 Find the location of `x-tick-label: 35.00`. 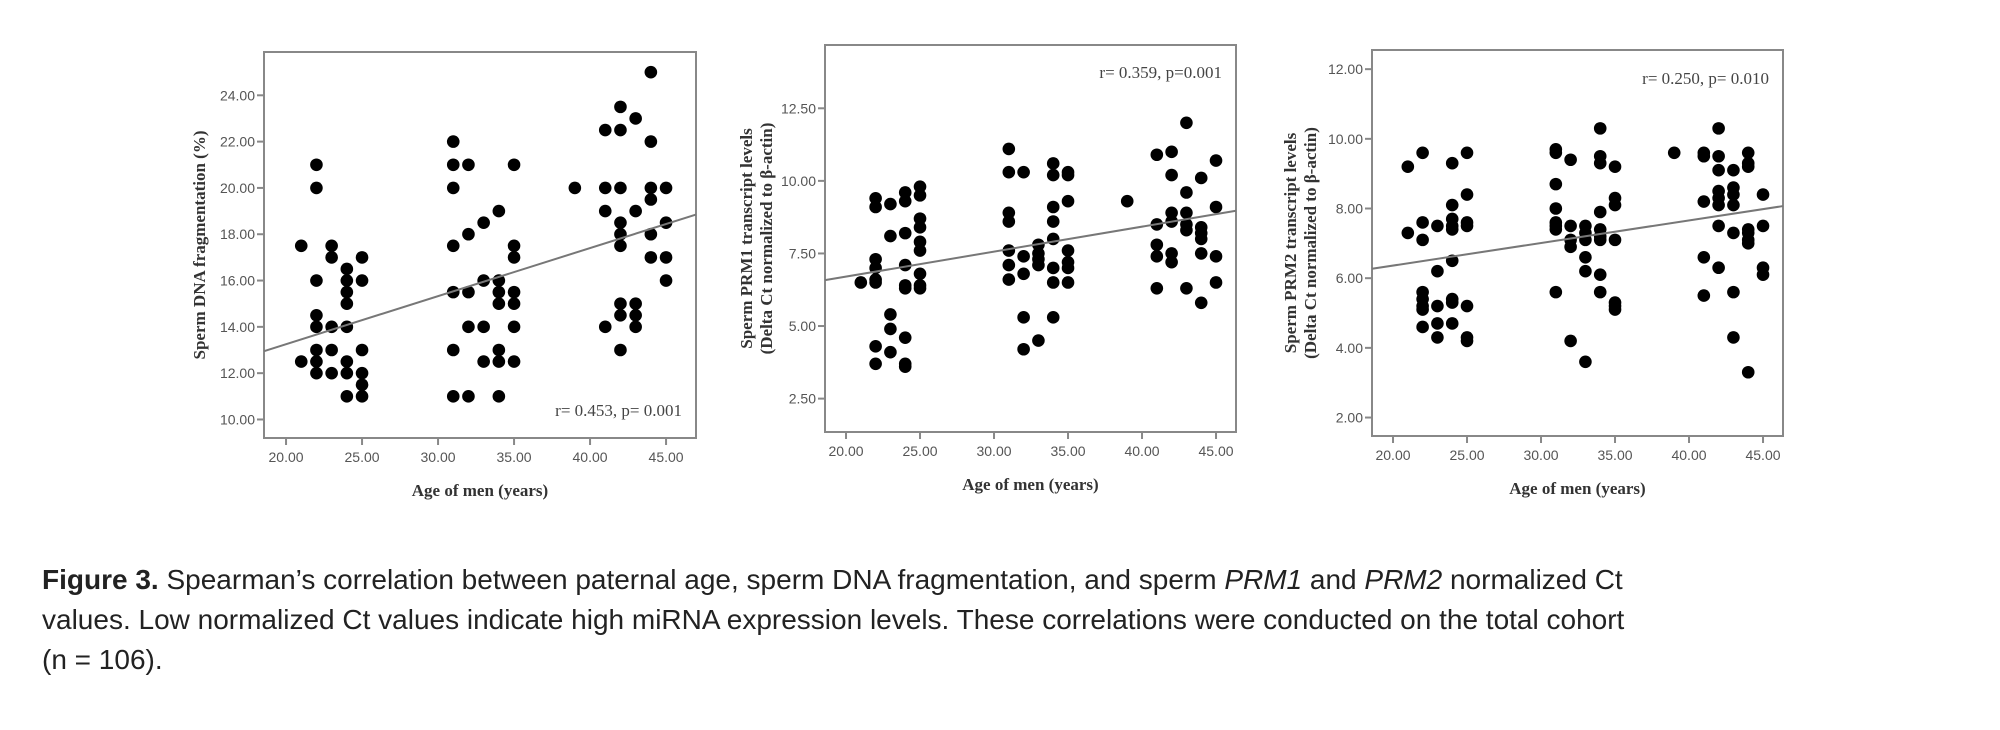

x-tick-label: 35.00 is located at coordinates (1067, 451).